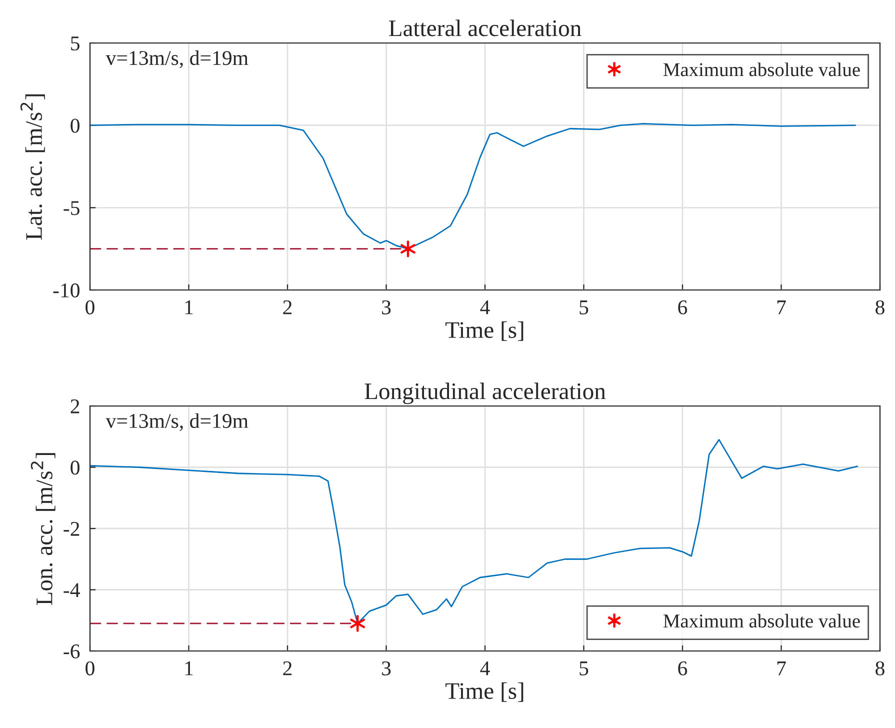 Image resolution: width=895 pixels, height=728 pixels. Describe the element at coordinates (72, 590) in the screenshot. I see `y-tick-label: -4` at that location.